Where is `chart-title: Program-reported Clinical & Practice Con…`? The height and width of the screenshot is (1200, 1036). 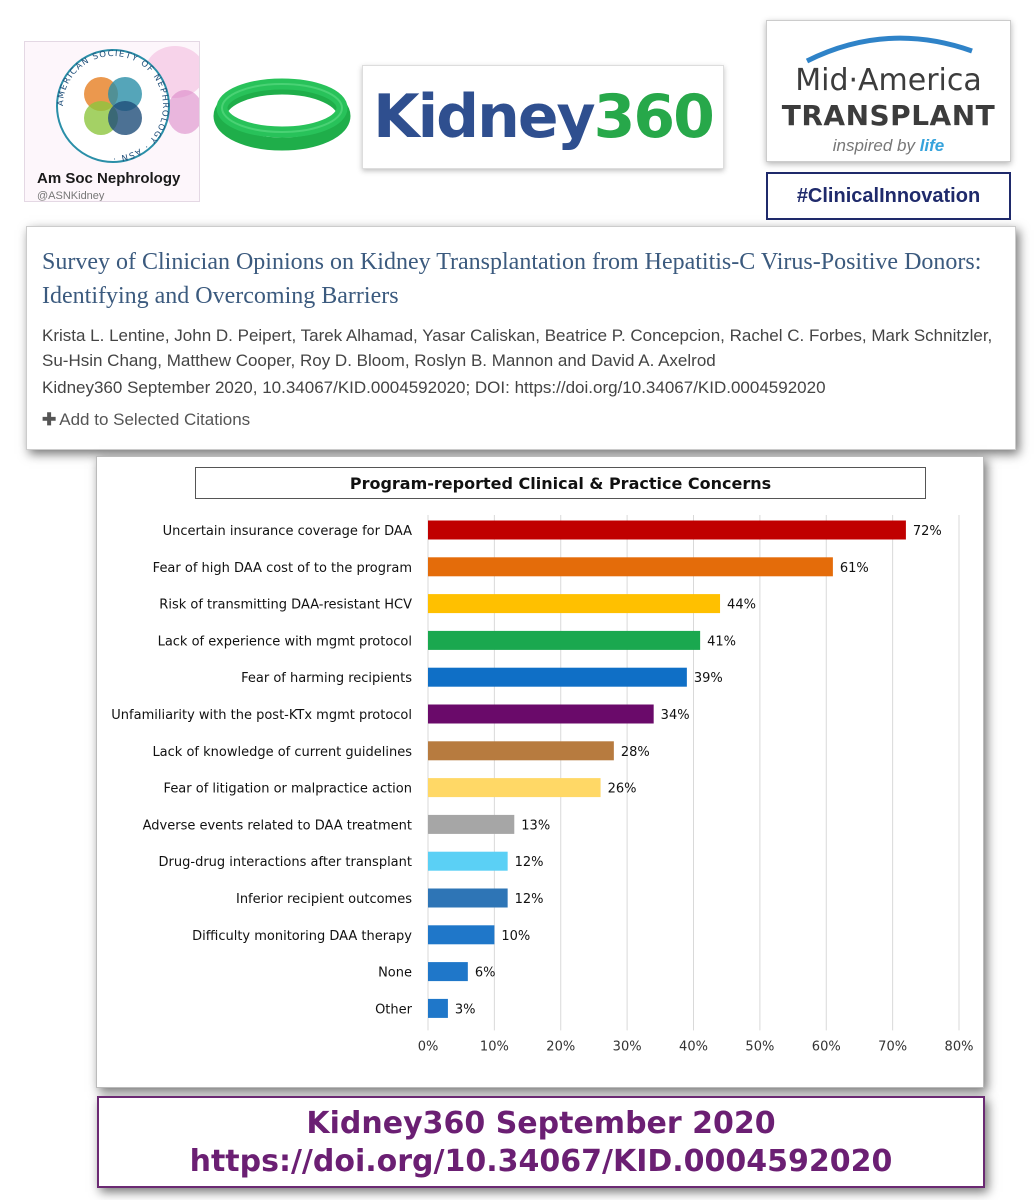 chart-title: Program-reported Clinical & Practice Con… is located at coordinates (560, 483).